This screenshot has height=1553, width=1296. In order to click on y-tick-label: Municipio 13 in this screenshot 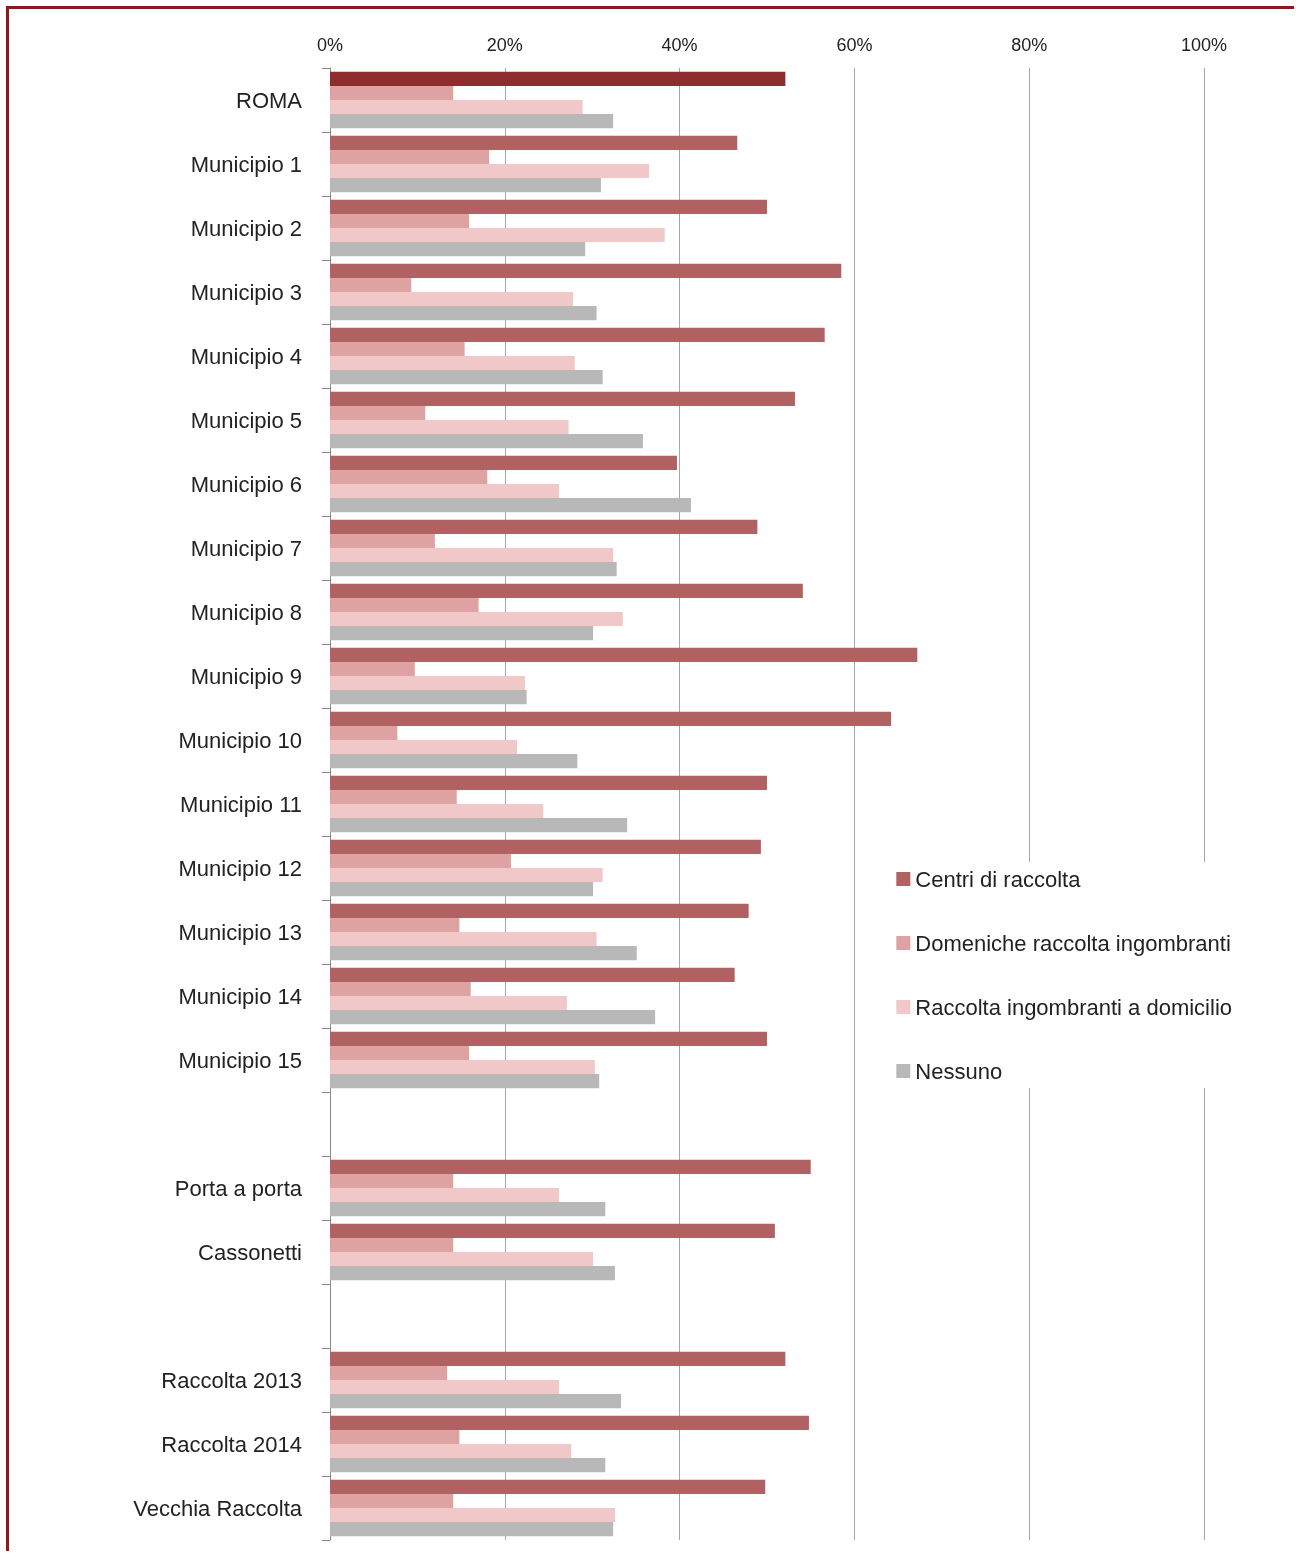, I will do `click(240, 932)`.